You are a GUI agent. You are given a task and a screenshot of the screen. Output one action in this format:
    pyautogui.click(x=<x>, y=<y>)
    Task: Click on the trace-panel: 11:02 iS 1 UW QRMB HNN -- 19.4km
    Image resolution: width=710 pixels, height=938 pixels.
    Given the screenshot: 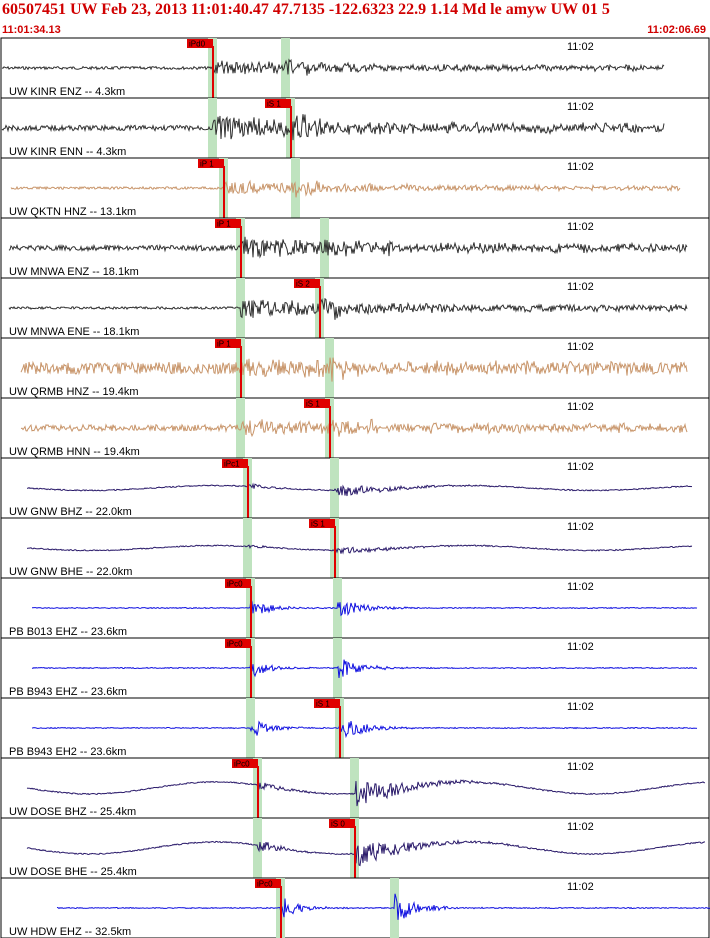 What is the action you would take?
    pyautogui.click(x=355, y=428)
    